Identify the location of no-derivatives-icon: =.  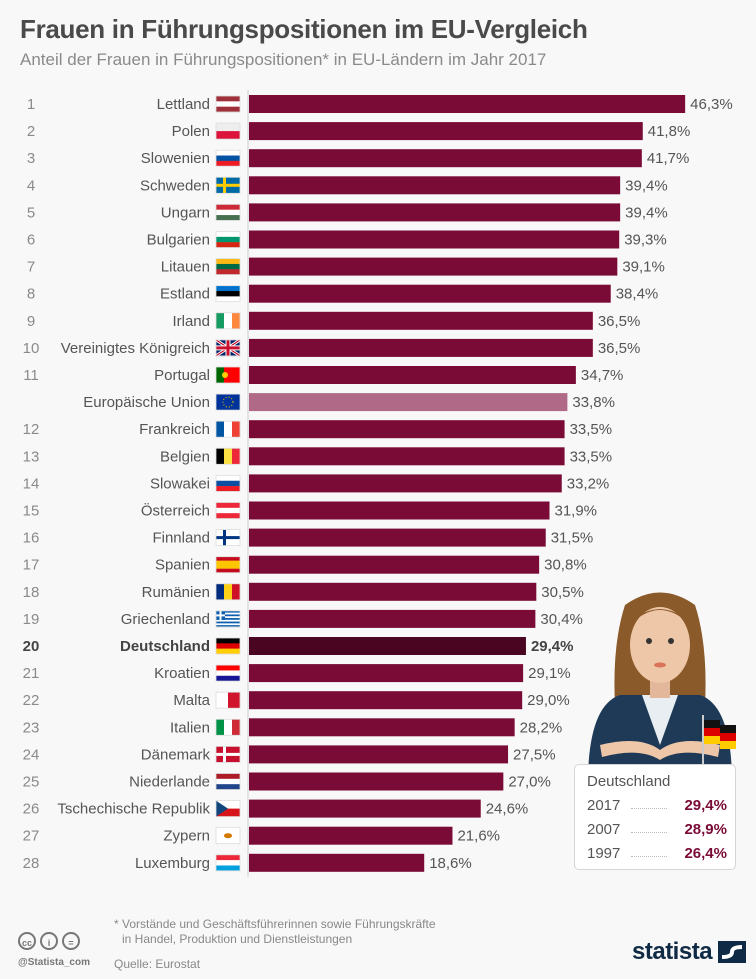
(71, 941).